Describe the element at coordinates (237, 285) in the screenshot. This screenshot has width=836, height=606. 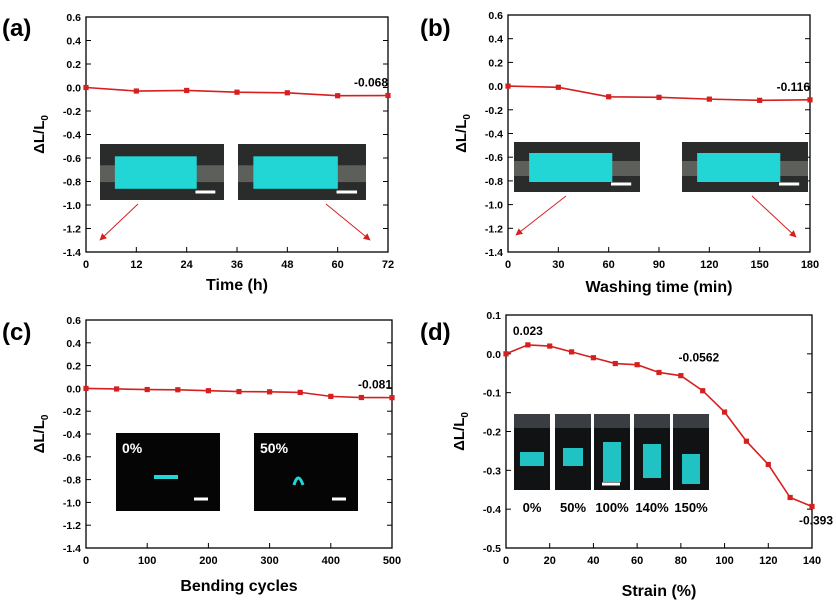
I see `x-axis-label: Time (h)` at that location.